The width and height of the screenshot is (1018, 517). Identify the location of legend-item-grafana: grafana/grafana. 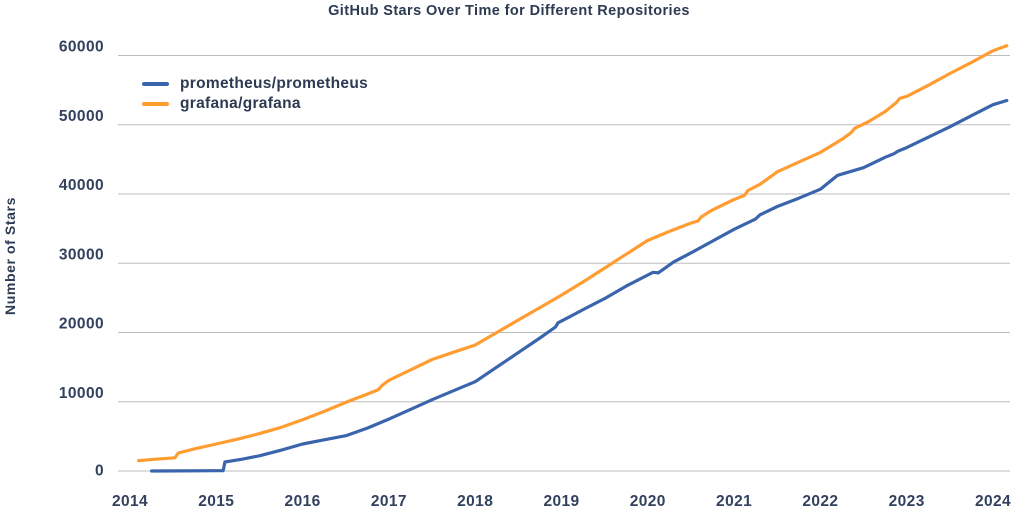
(255, 104).